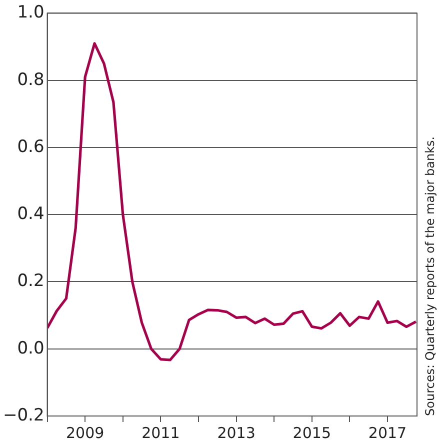 The height and width of the screenshot is (446, 439). Describe the element at coordinates (30, 146) in the screenshot. I see `y-tick-label: 0.6` at that location.